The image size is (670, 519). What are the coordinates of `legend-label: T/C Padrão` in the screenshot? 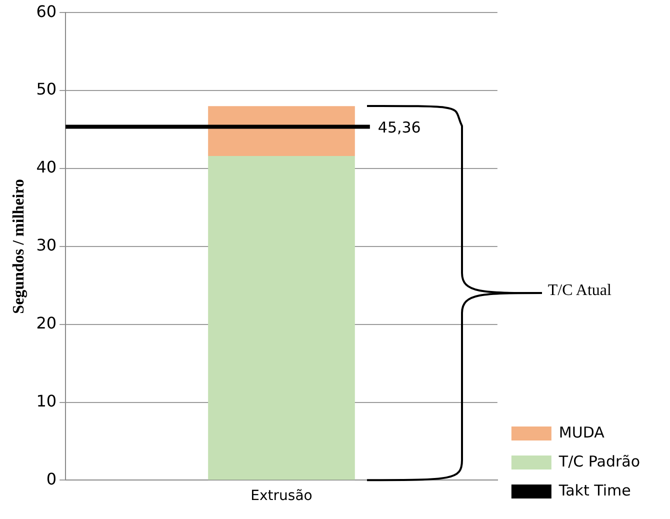 It's located at (599, 461).